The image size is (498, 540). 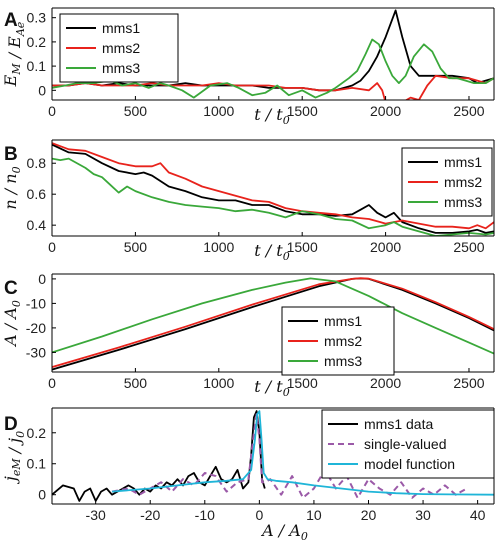 What do you see at coordinates (11, 424) in the screenshot?
I see `panel-label: D` at bounding box center [11, 424].